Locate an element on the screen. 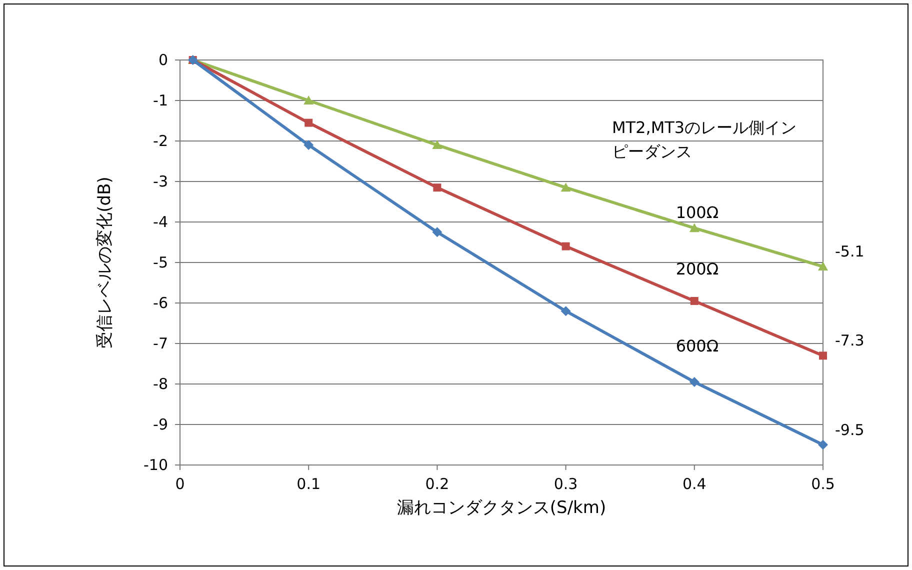 The image size is (912, 570). text: -7.3 is located at coordinates (849, 341).